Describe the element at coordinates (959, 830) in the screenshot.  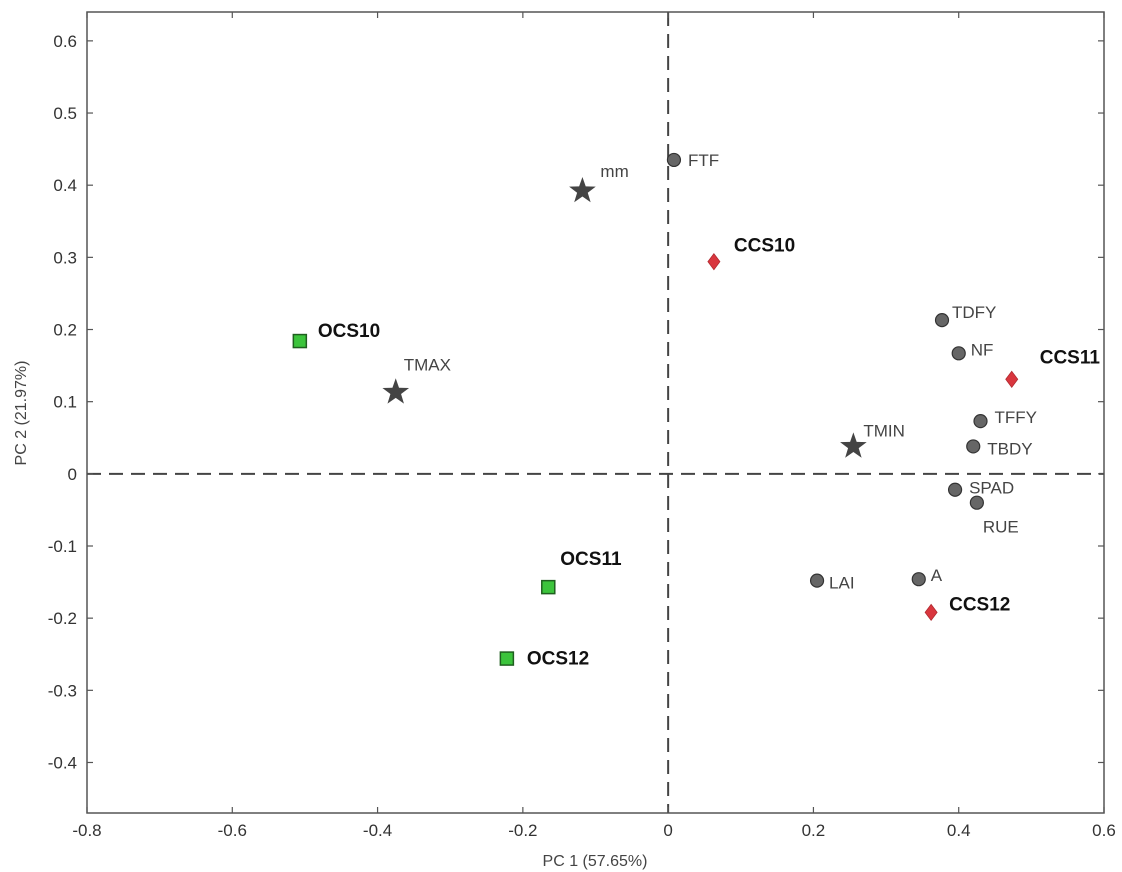
I see `x-tick-label: 0.4` at that location.